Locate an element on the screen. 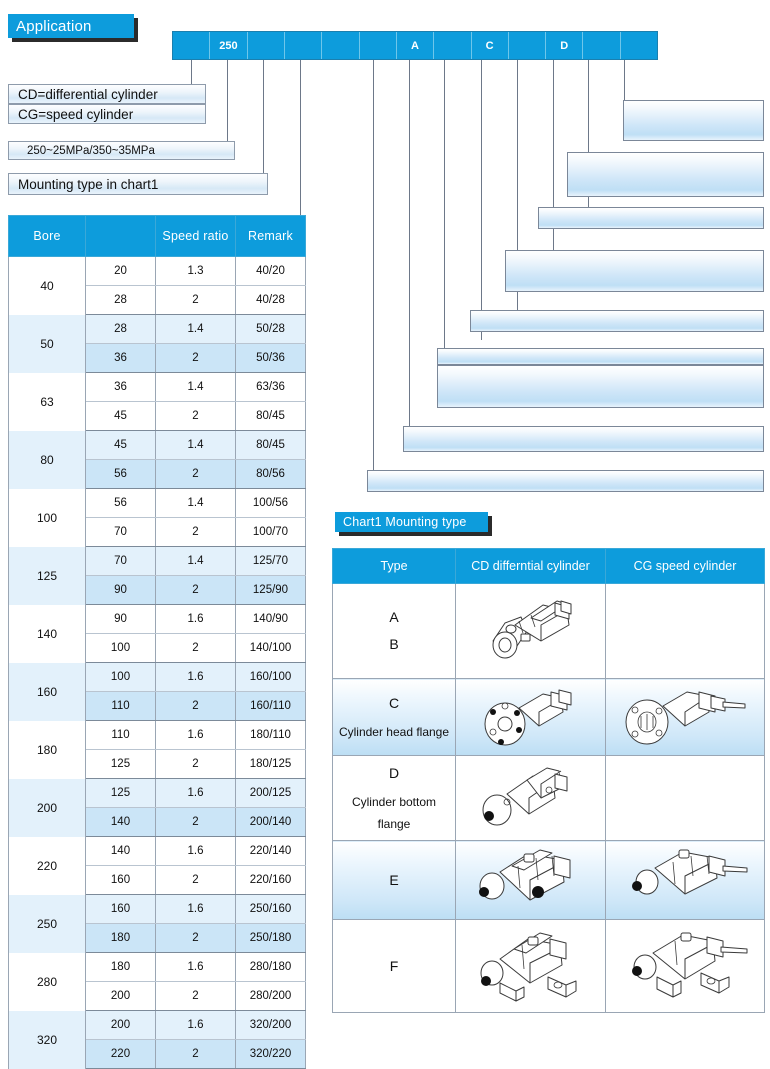 The height and width of the screenshot is (1069, 770). bore-table-col-bore: Bore is located at coordinates (47, 236).